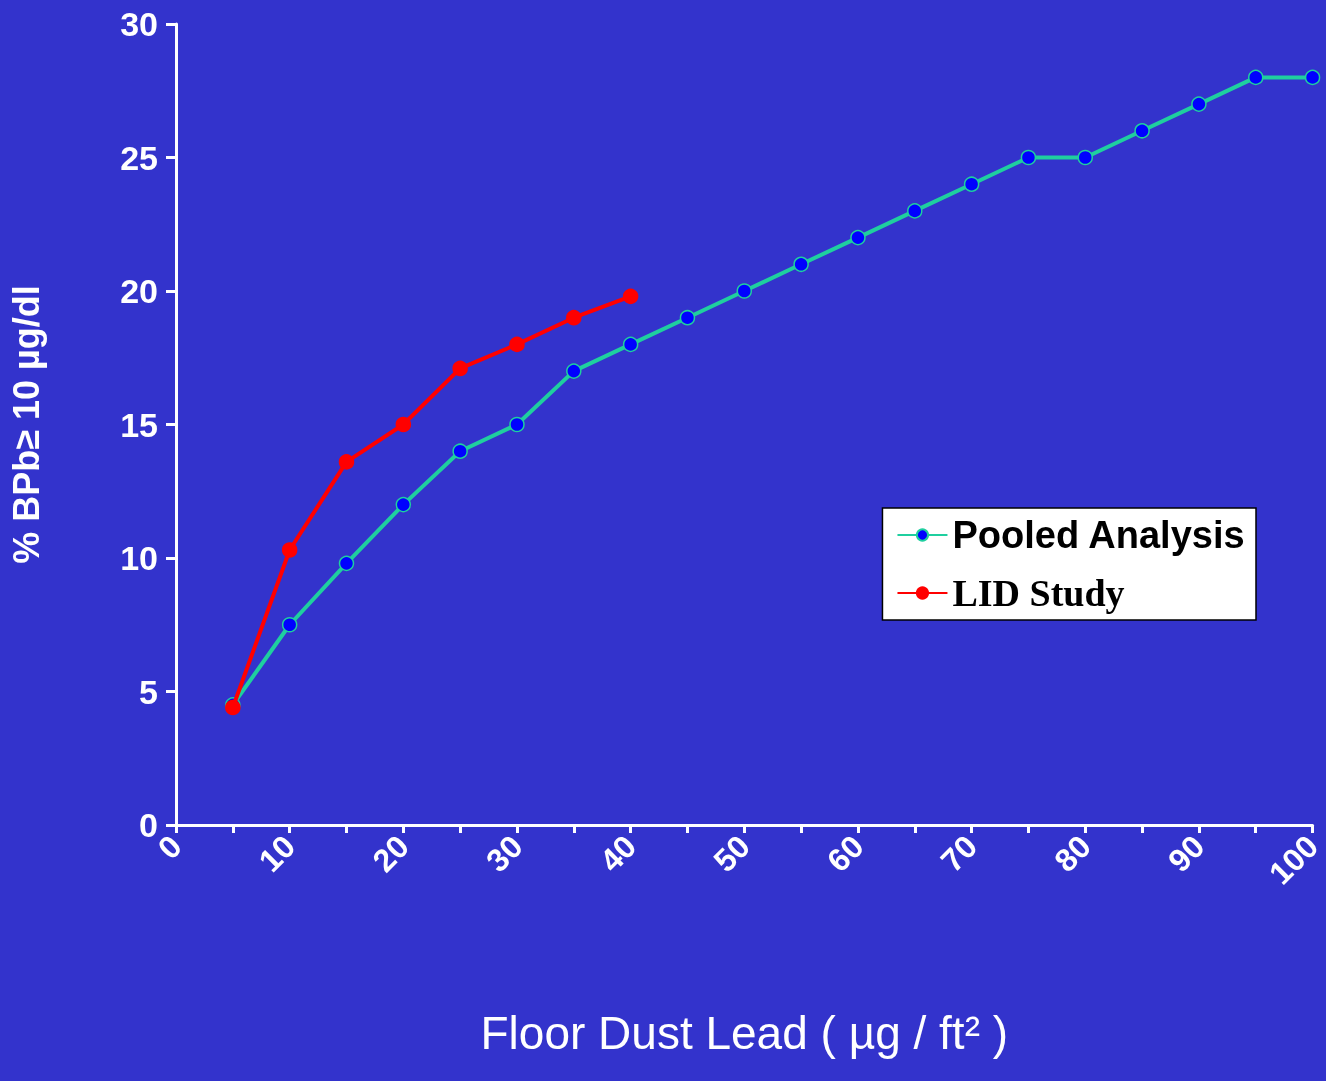 This screenshot has height=1081, width=1326. I want to click on x-tick-label: 60, so click(845, 853).